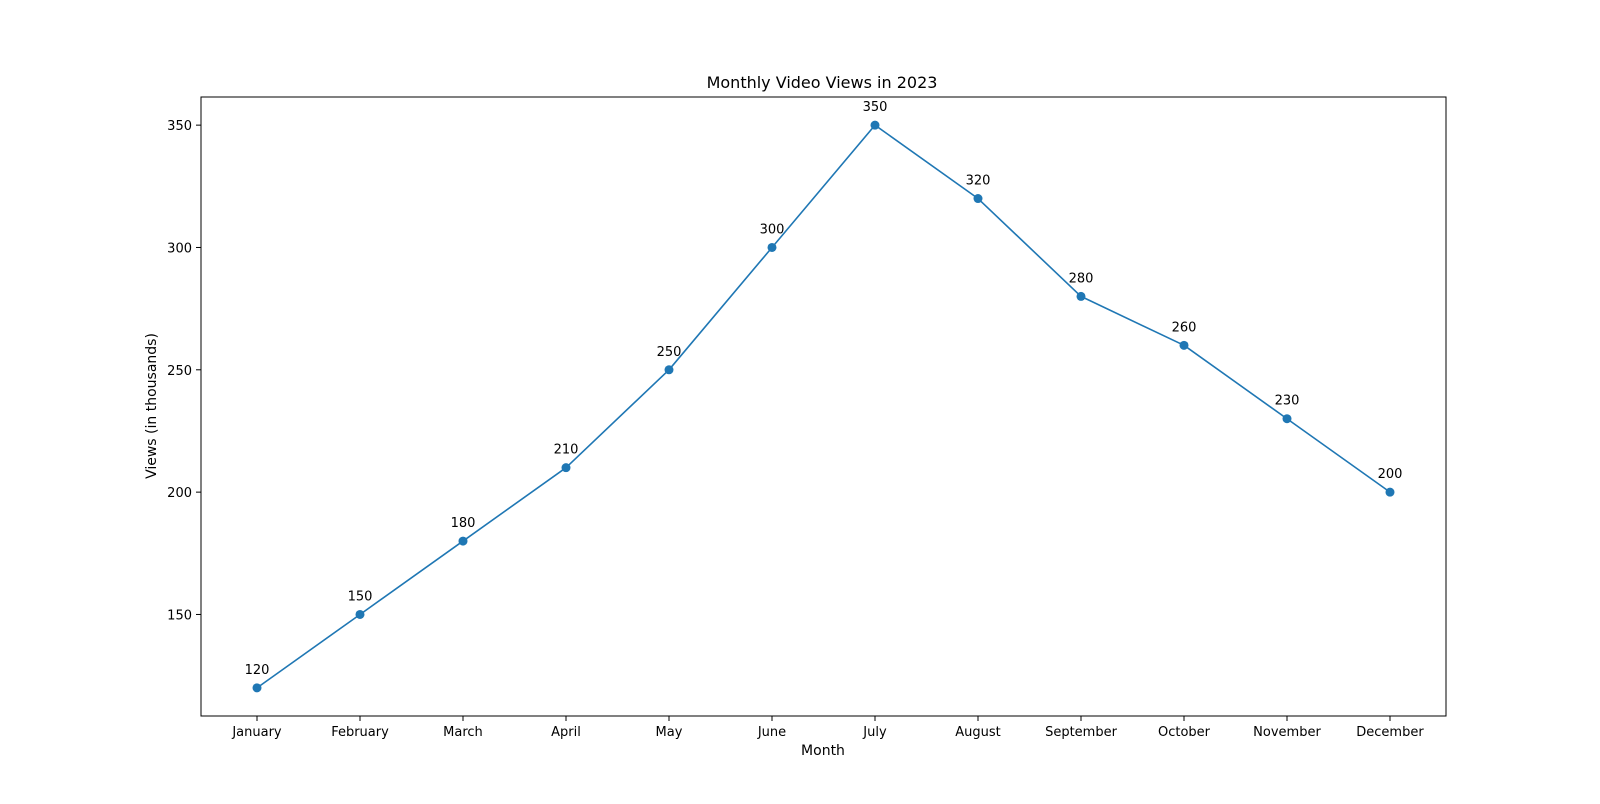 Image resolution: width=1600 pixels, height=804 pixels. What do you see at coordinates (256, 732) in the screenshot?
I see `x-tick-label: January` at bounding box center [256, 732].